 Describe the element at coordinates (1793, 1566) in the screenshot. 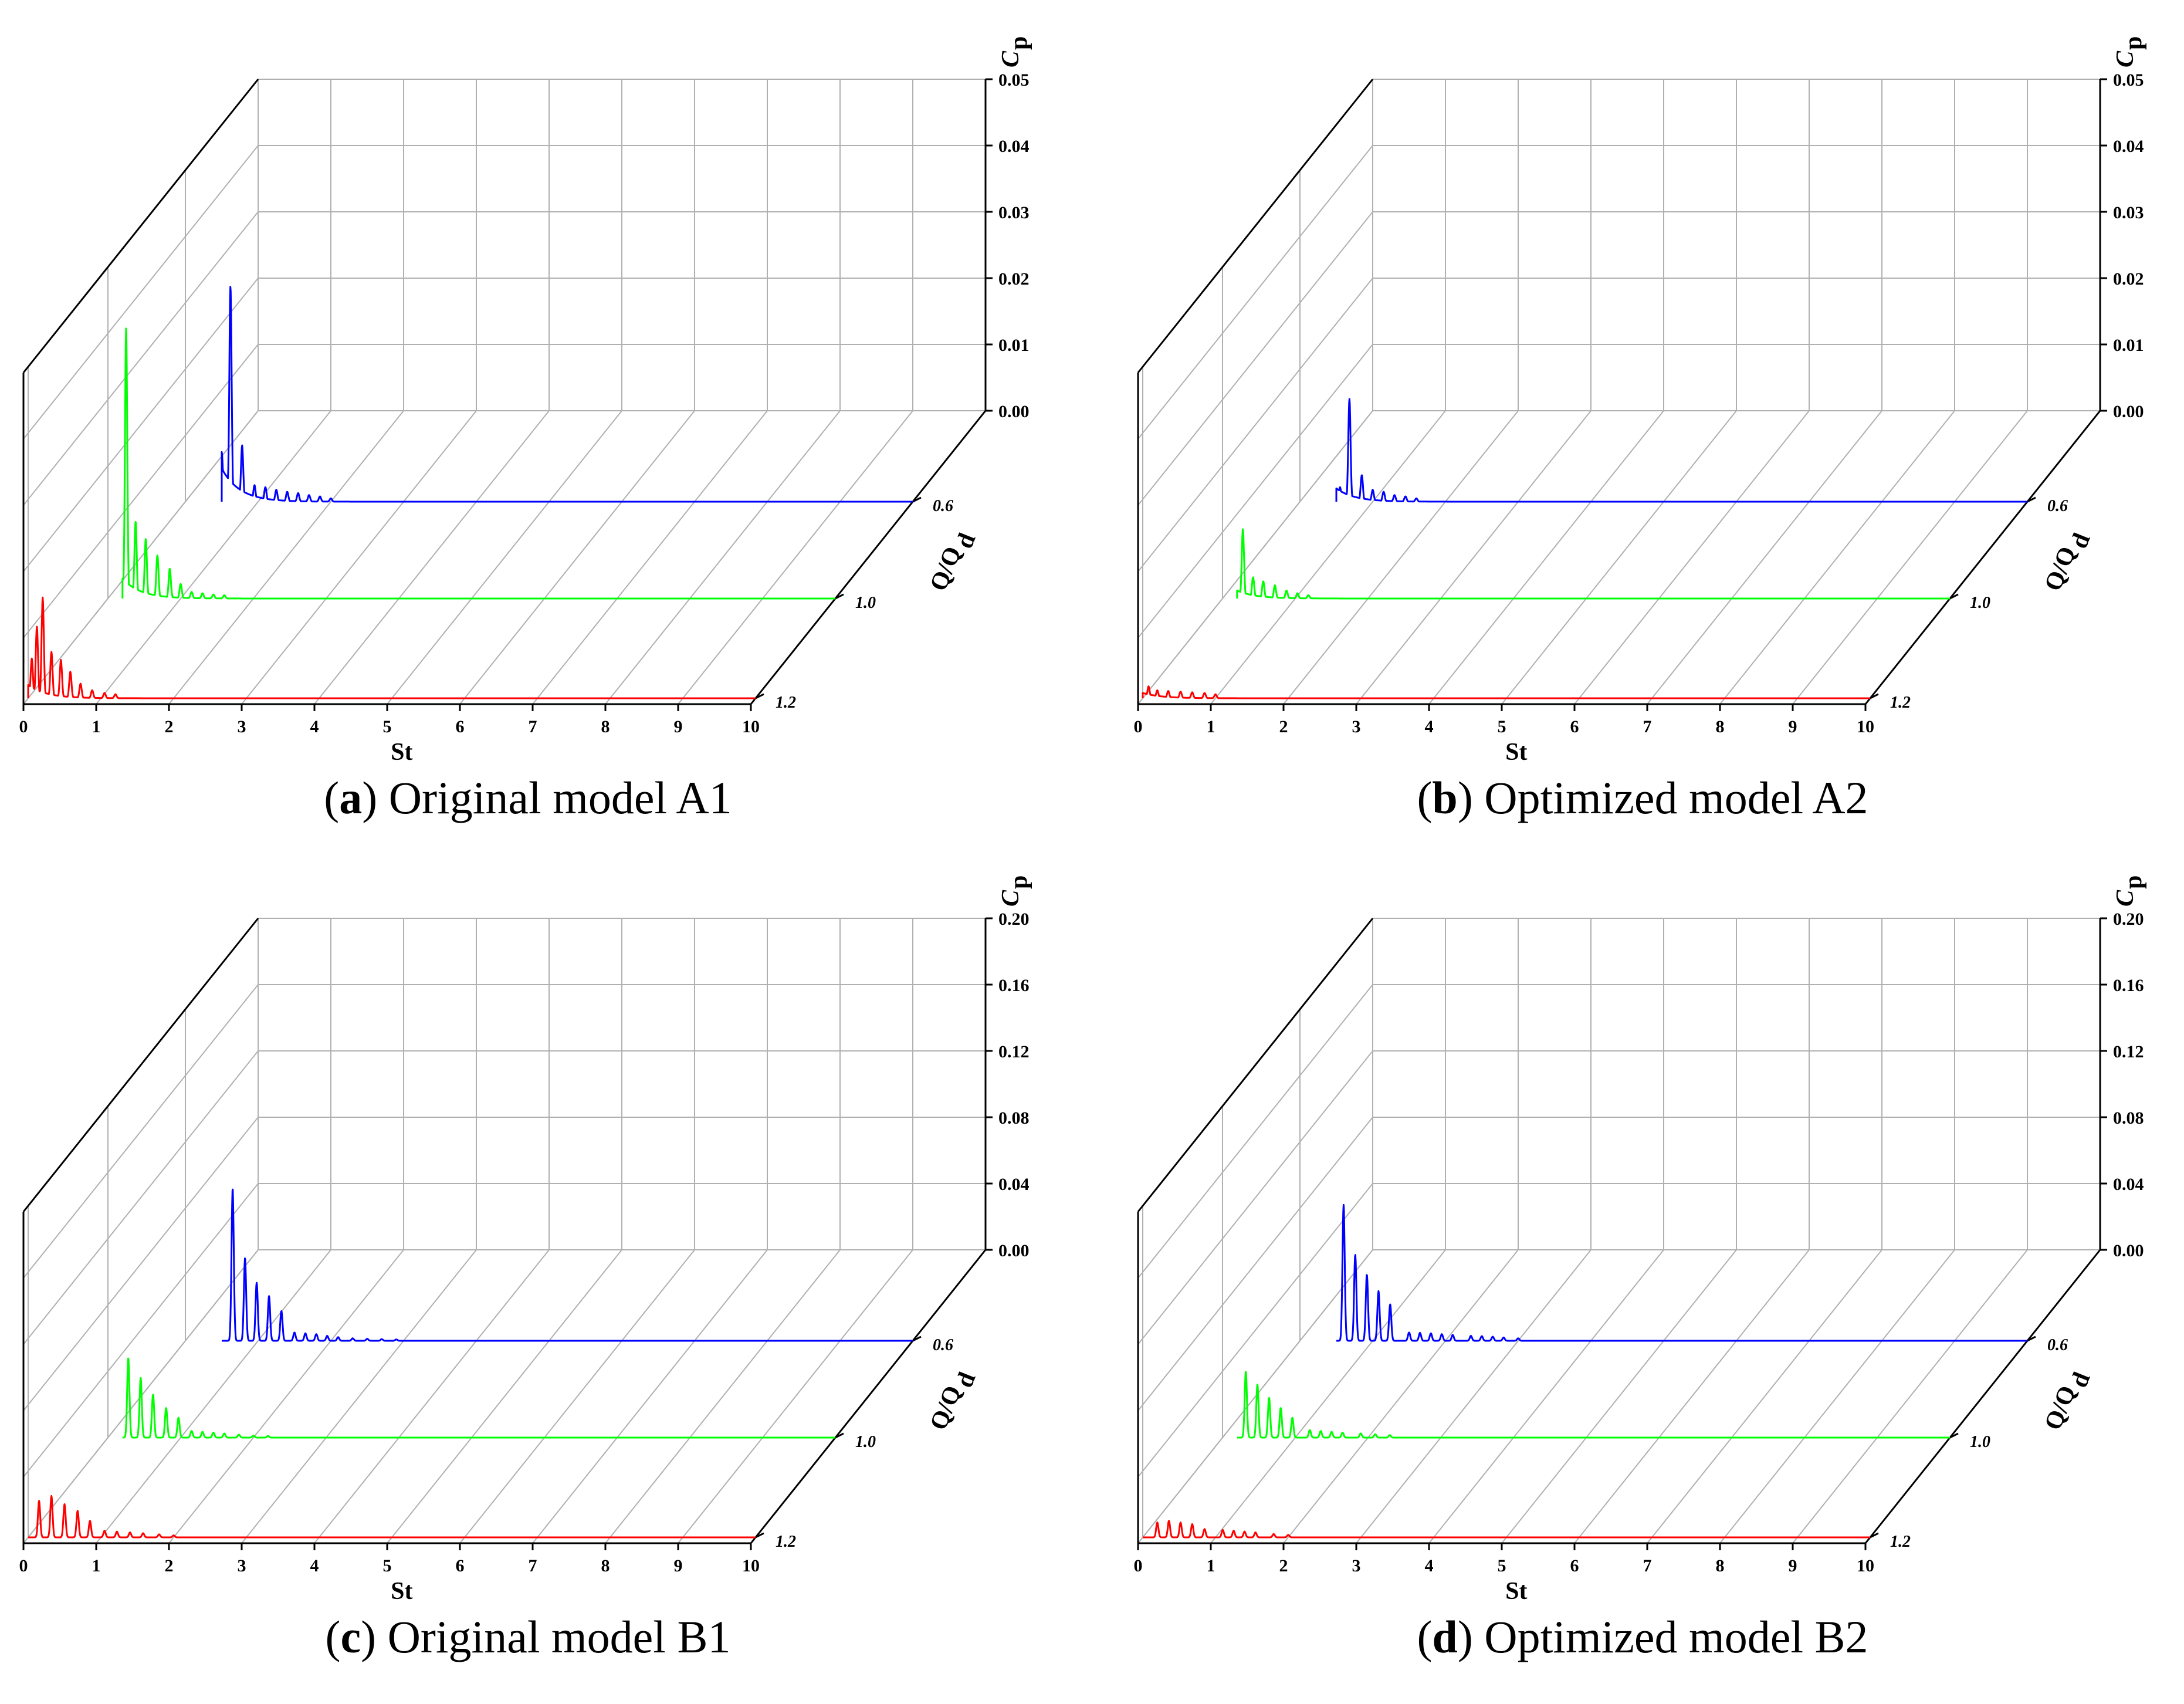

I see `x-tick-label: 9` at that location.